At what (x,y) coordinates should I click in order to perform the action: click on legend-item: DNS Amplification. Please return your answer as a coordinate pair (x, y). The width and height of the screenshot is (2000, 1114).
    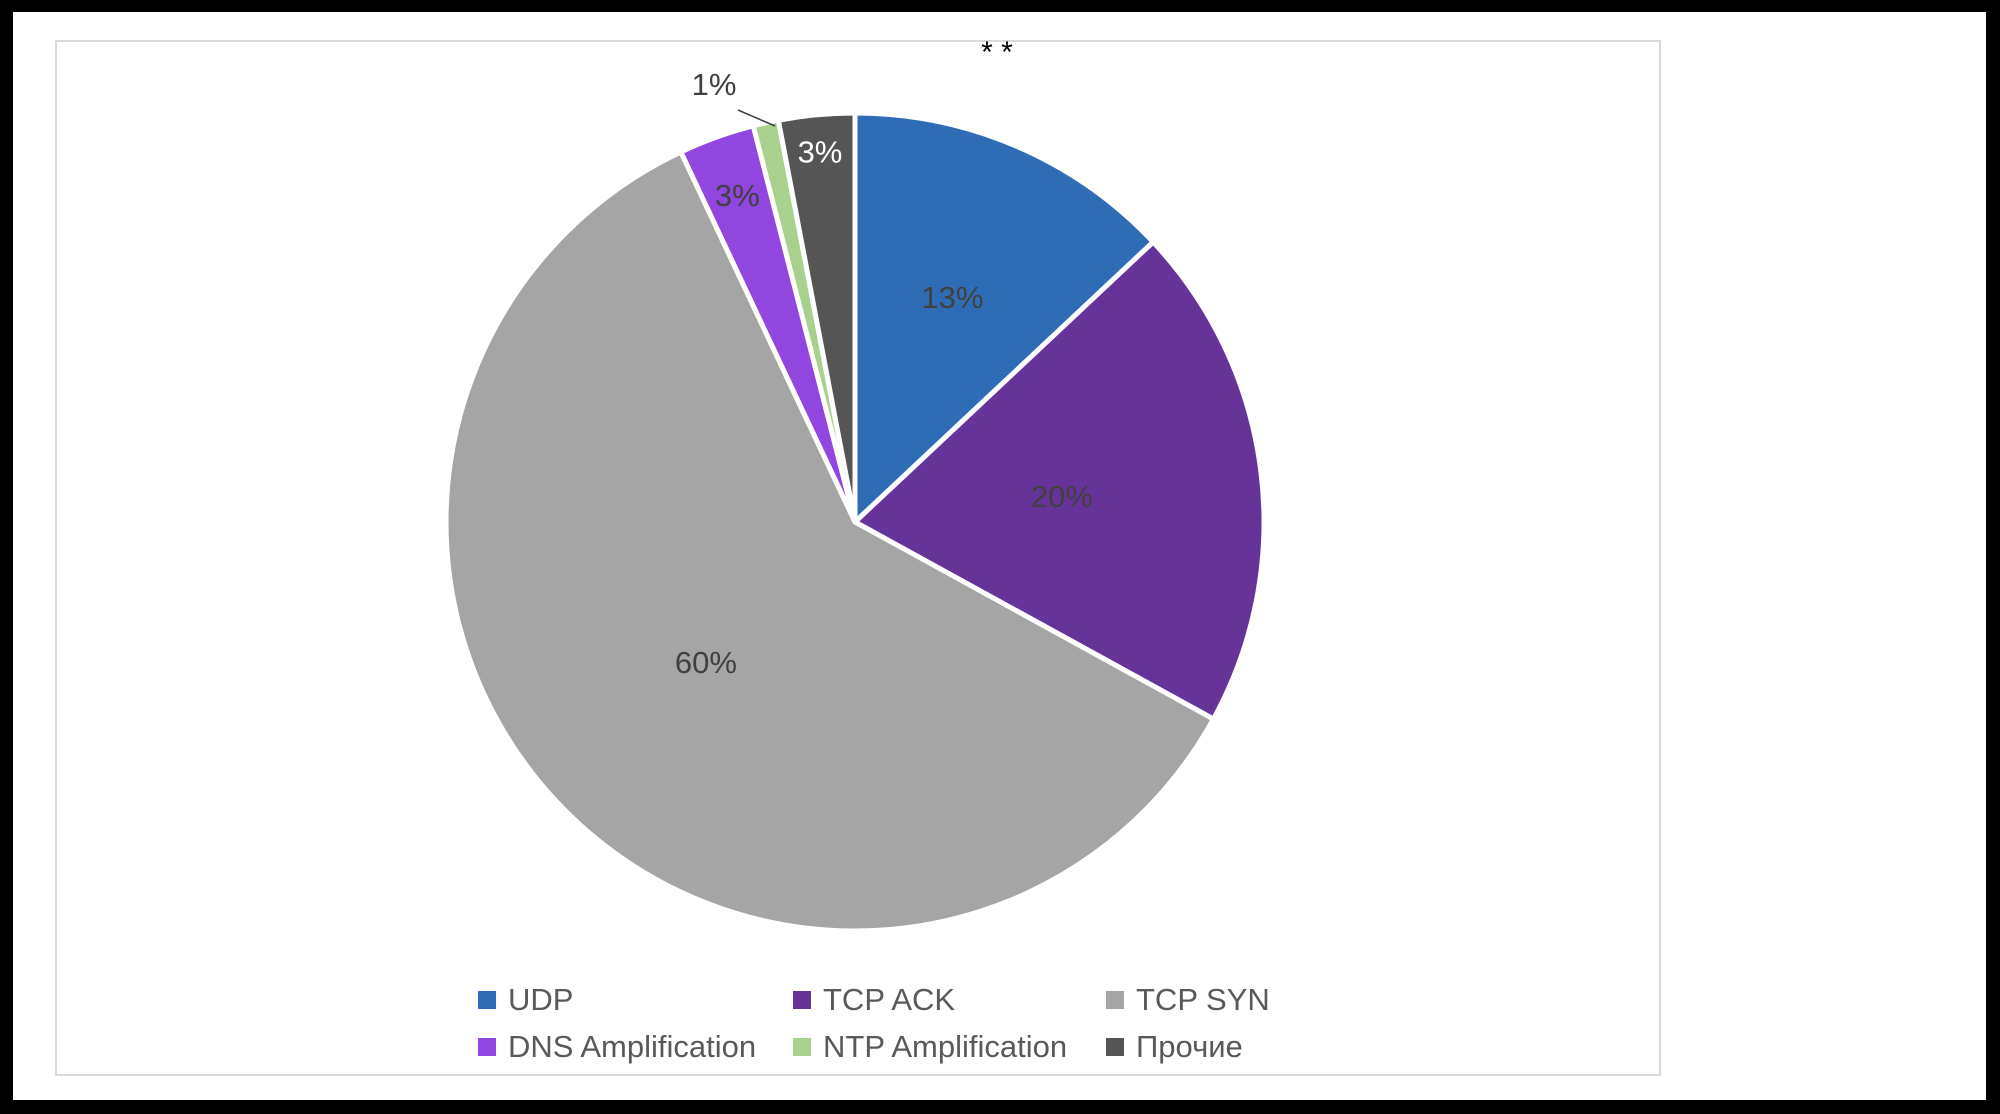
    Looking at the image, I should click on (617, 1047).